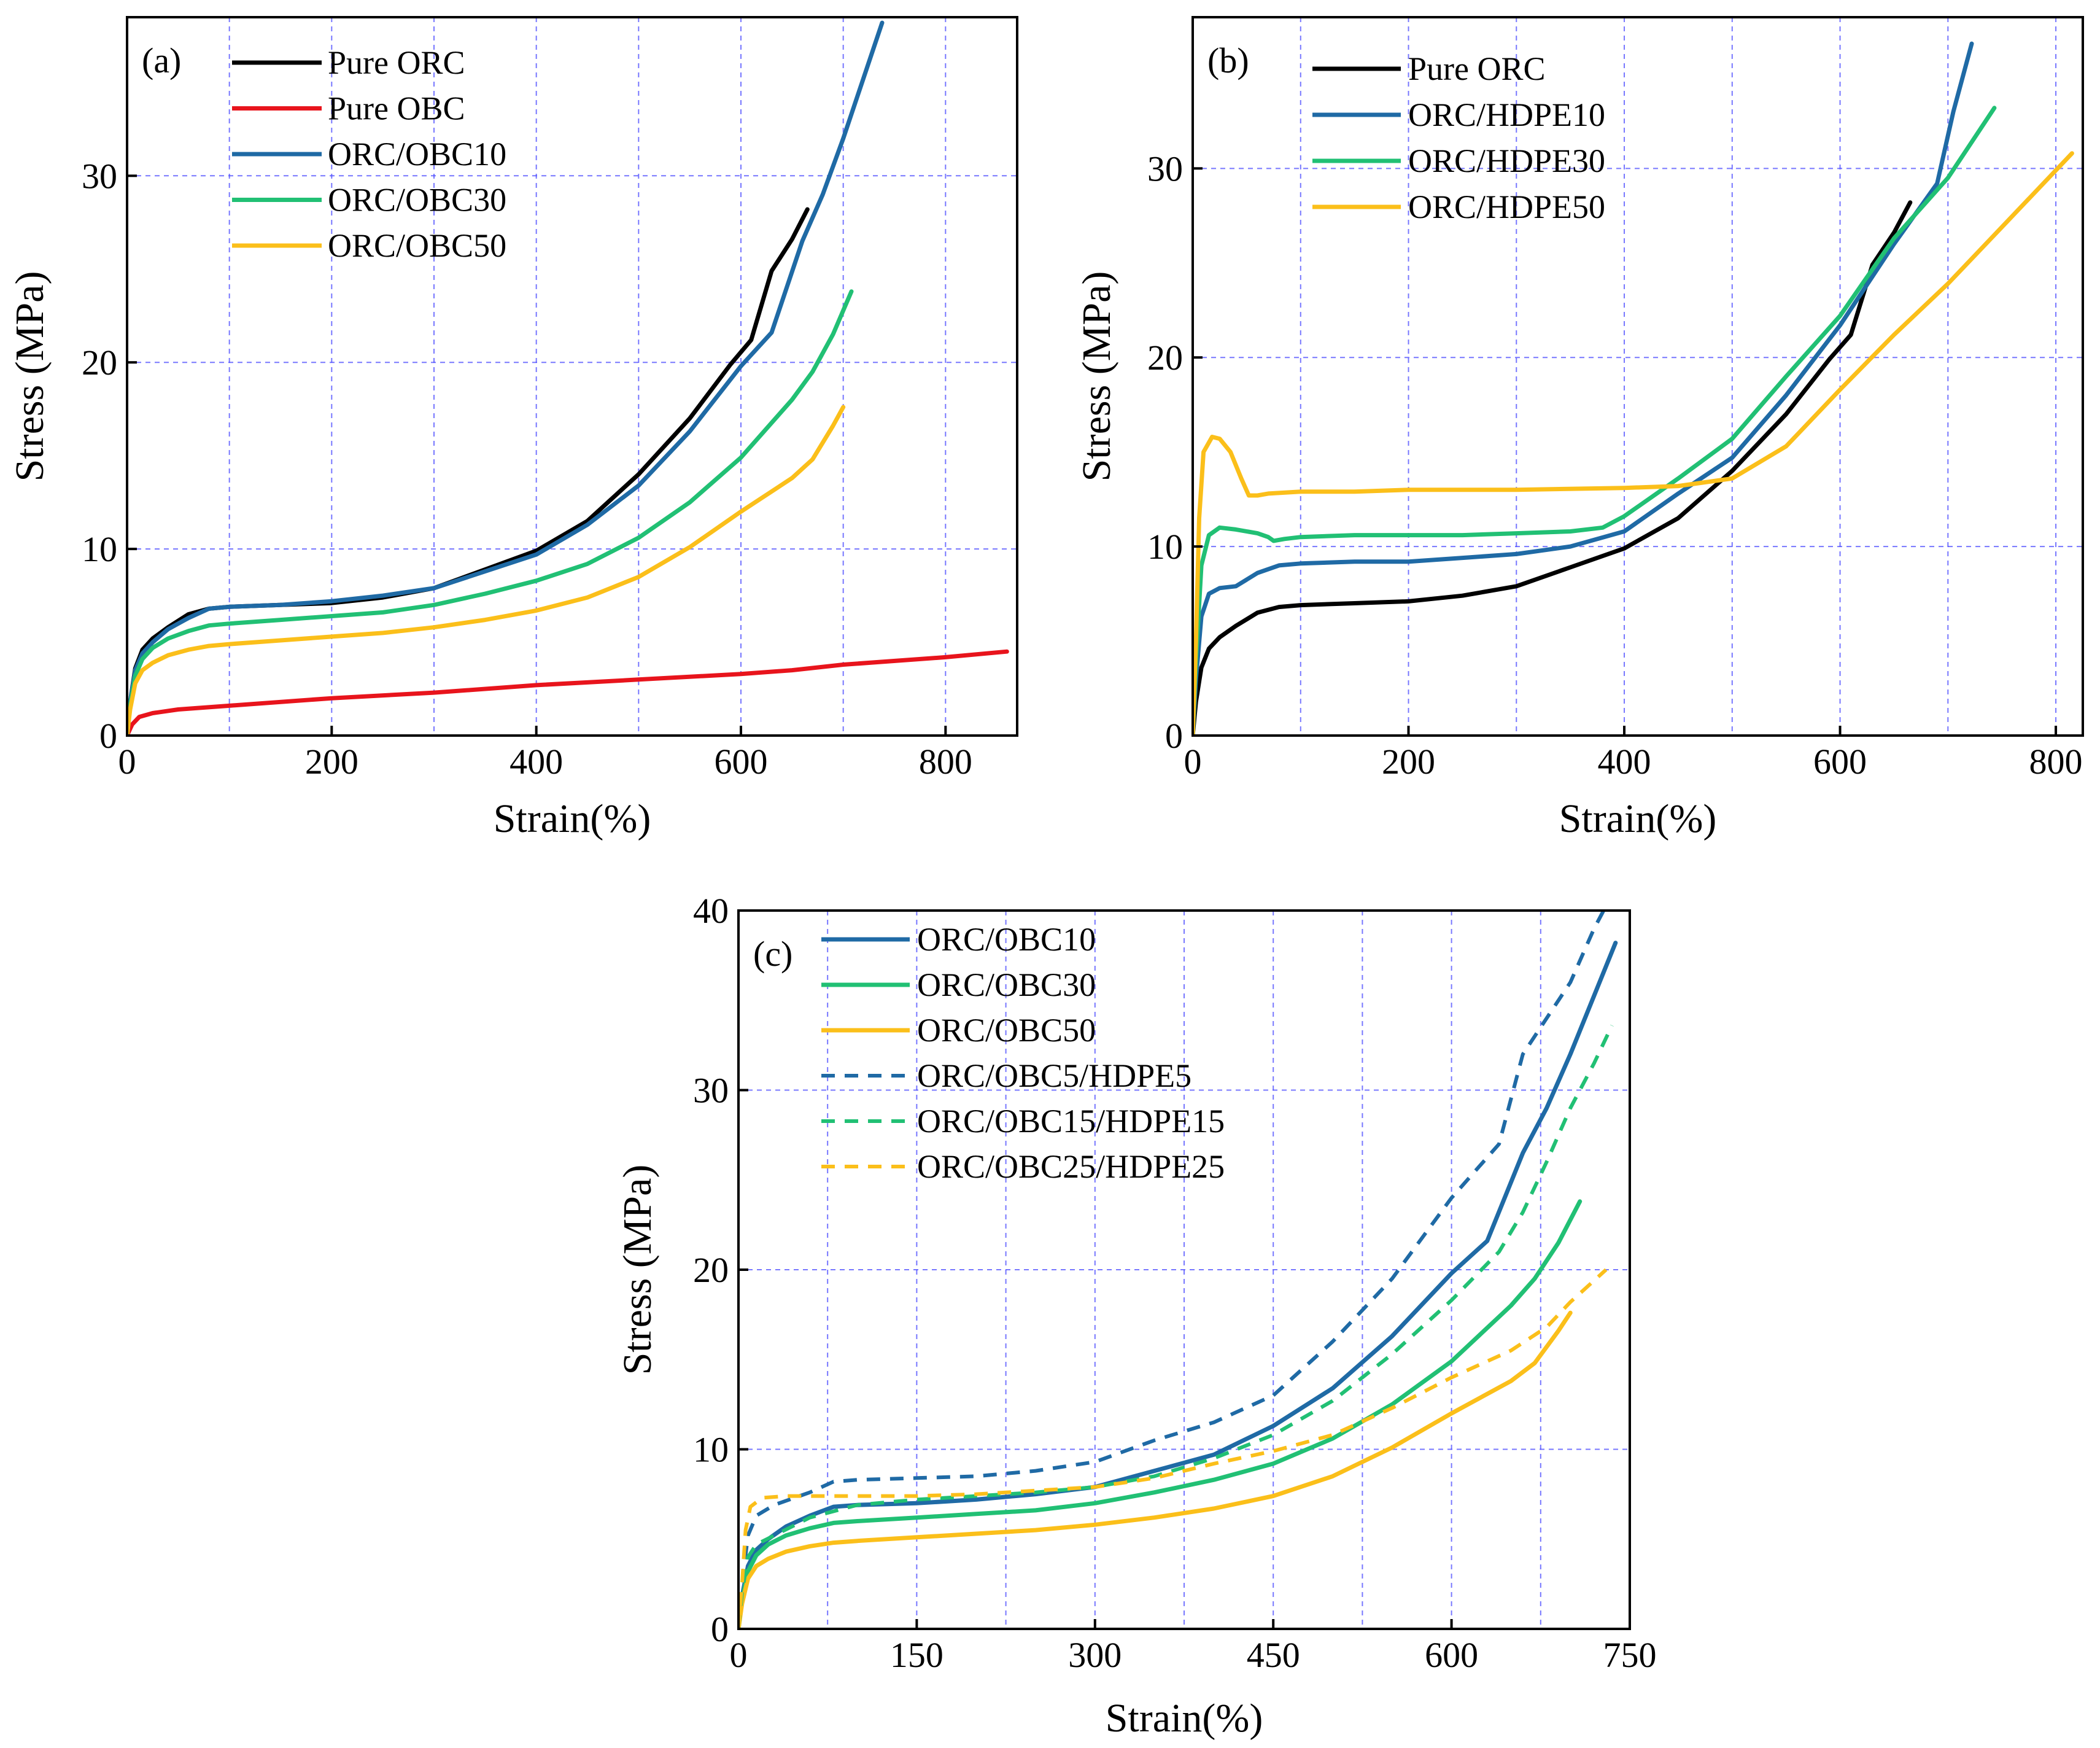 The width and height of the screenshot is (2100, 1748). What do you see at coordinates (1458, 138) in the screenshot?
I see `legend: Pure ORC ORC/HDPE10 ORC/HDPE30 ORC/HDPE50` at bounding box center [1458, 138].